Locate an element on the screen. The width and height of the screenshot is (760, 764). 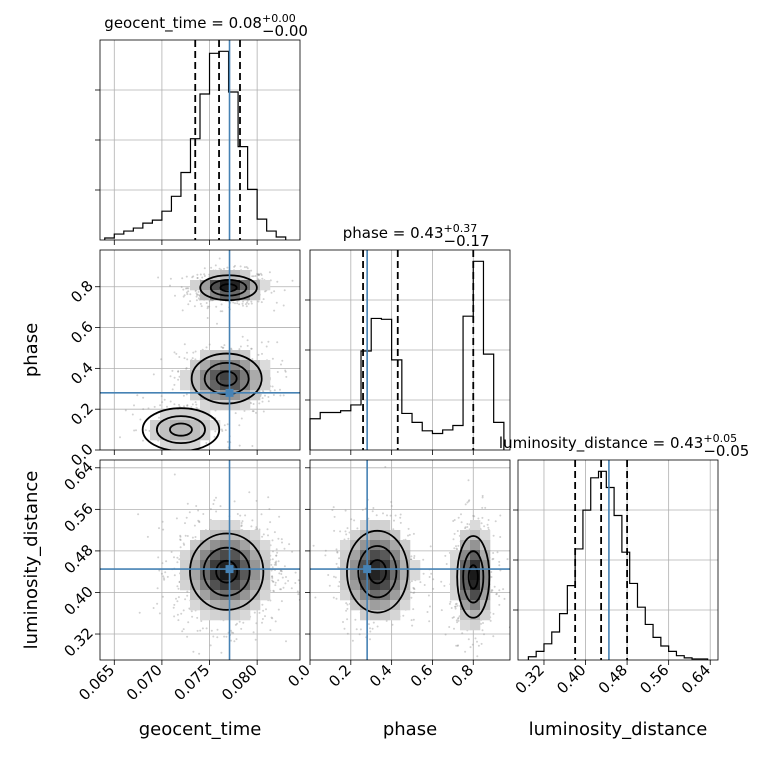
y-tick-label-luminosity_distance: 0.48 is located at coordinates (78, 559).